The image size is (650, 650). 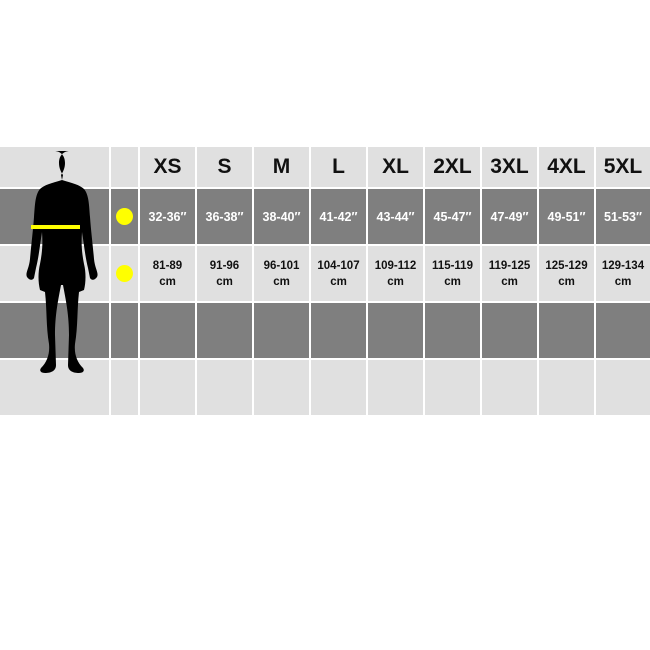 I want to click on cm-range: 91-96, so click(x=224, y=265).